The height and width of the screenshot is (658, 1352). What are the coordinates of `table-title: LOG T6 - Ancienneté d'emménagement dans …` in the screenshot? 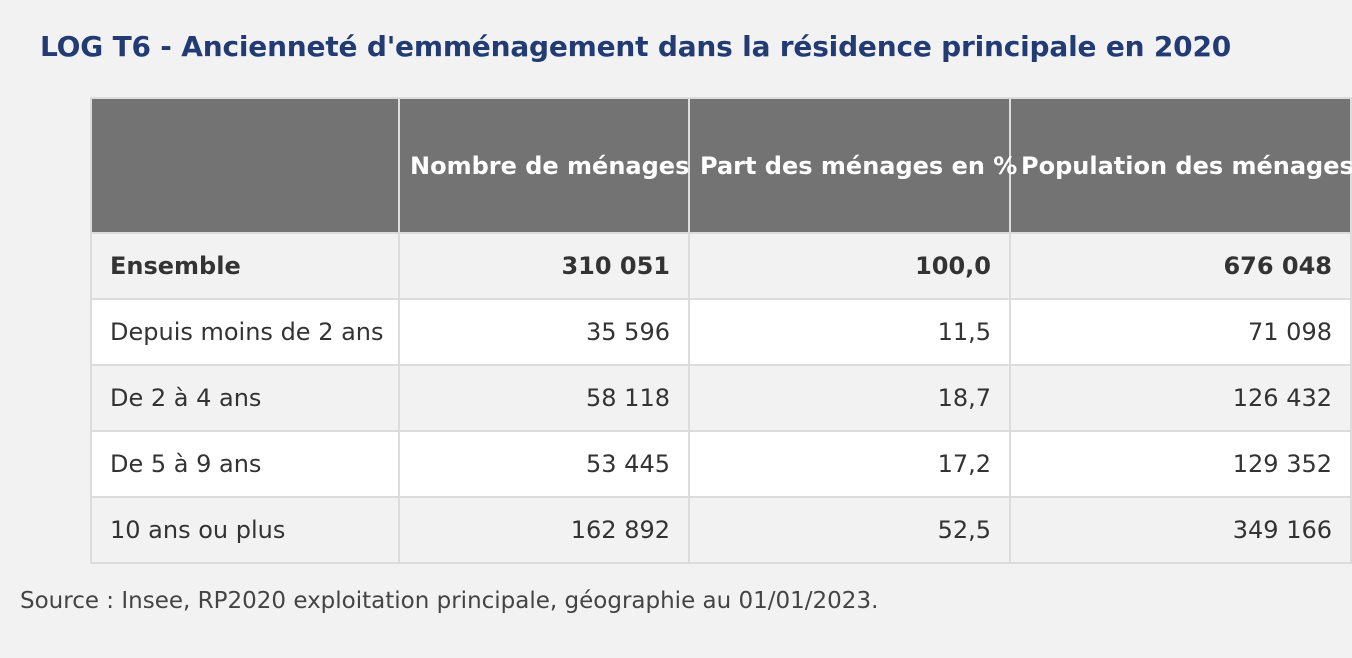 It's located at (636, 46).